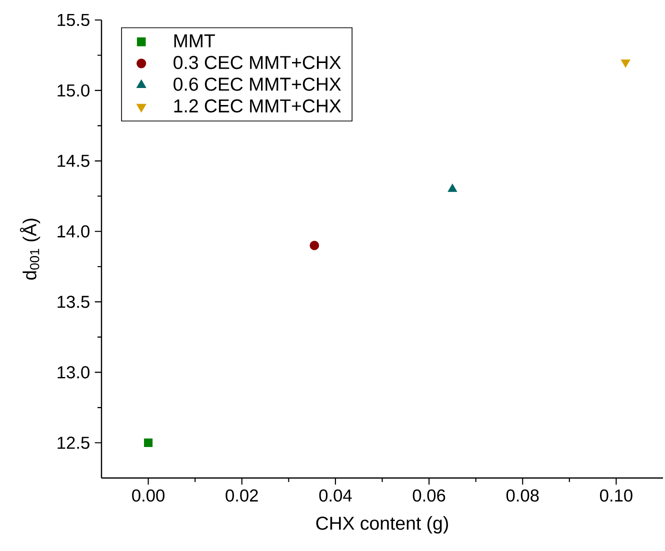  What do you see at coordinates (257, 106) in the screenshot?
I see `legend-label: 1.2 CEC MMT+CHX` at bounding box center [257, 106].